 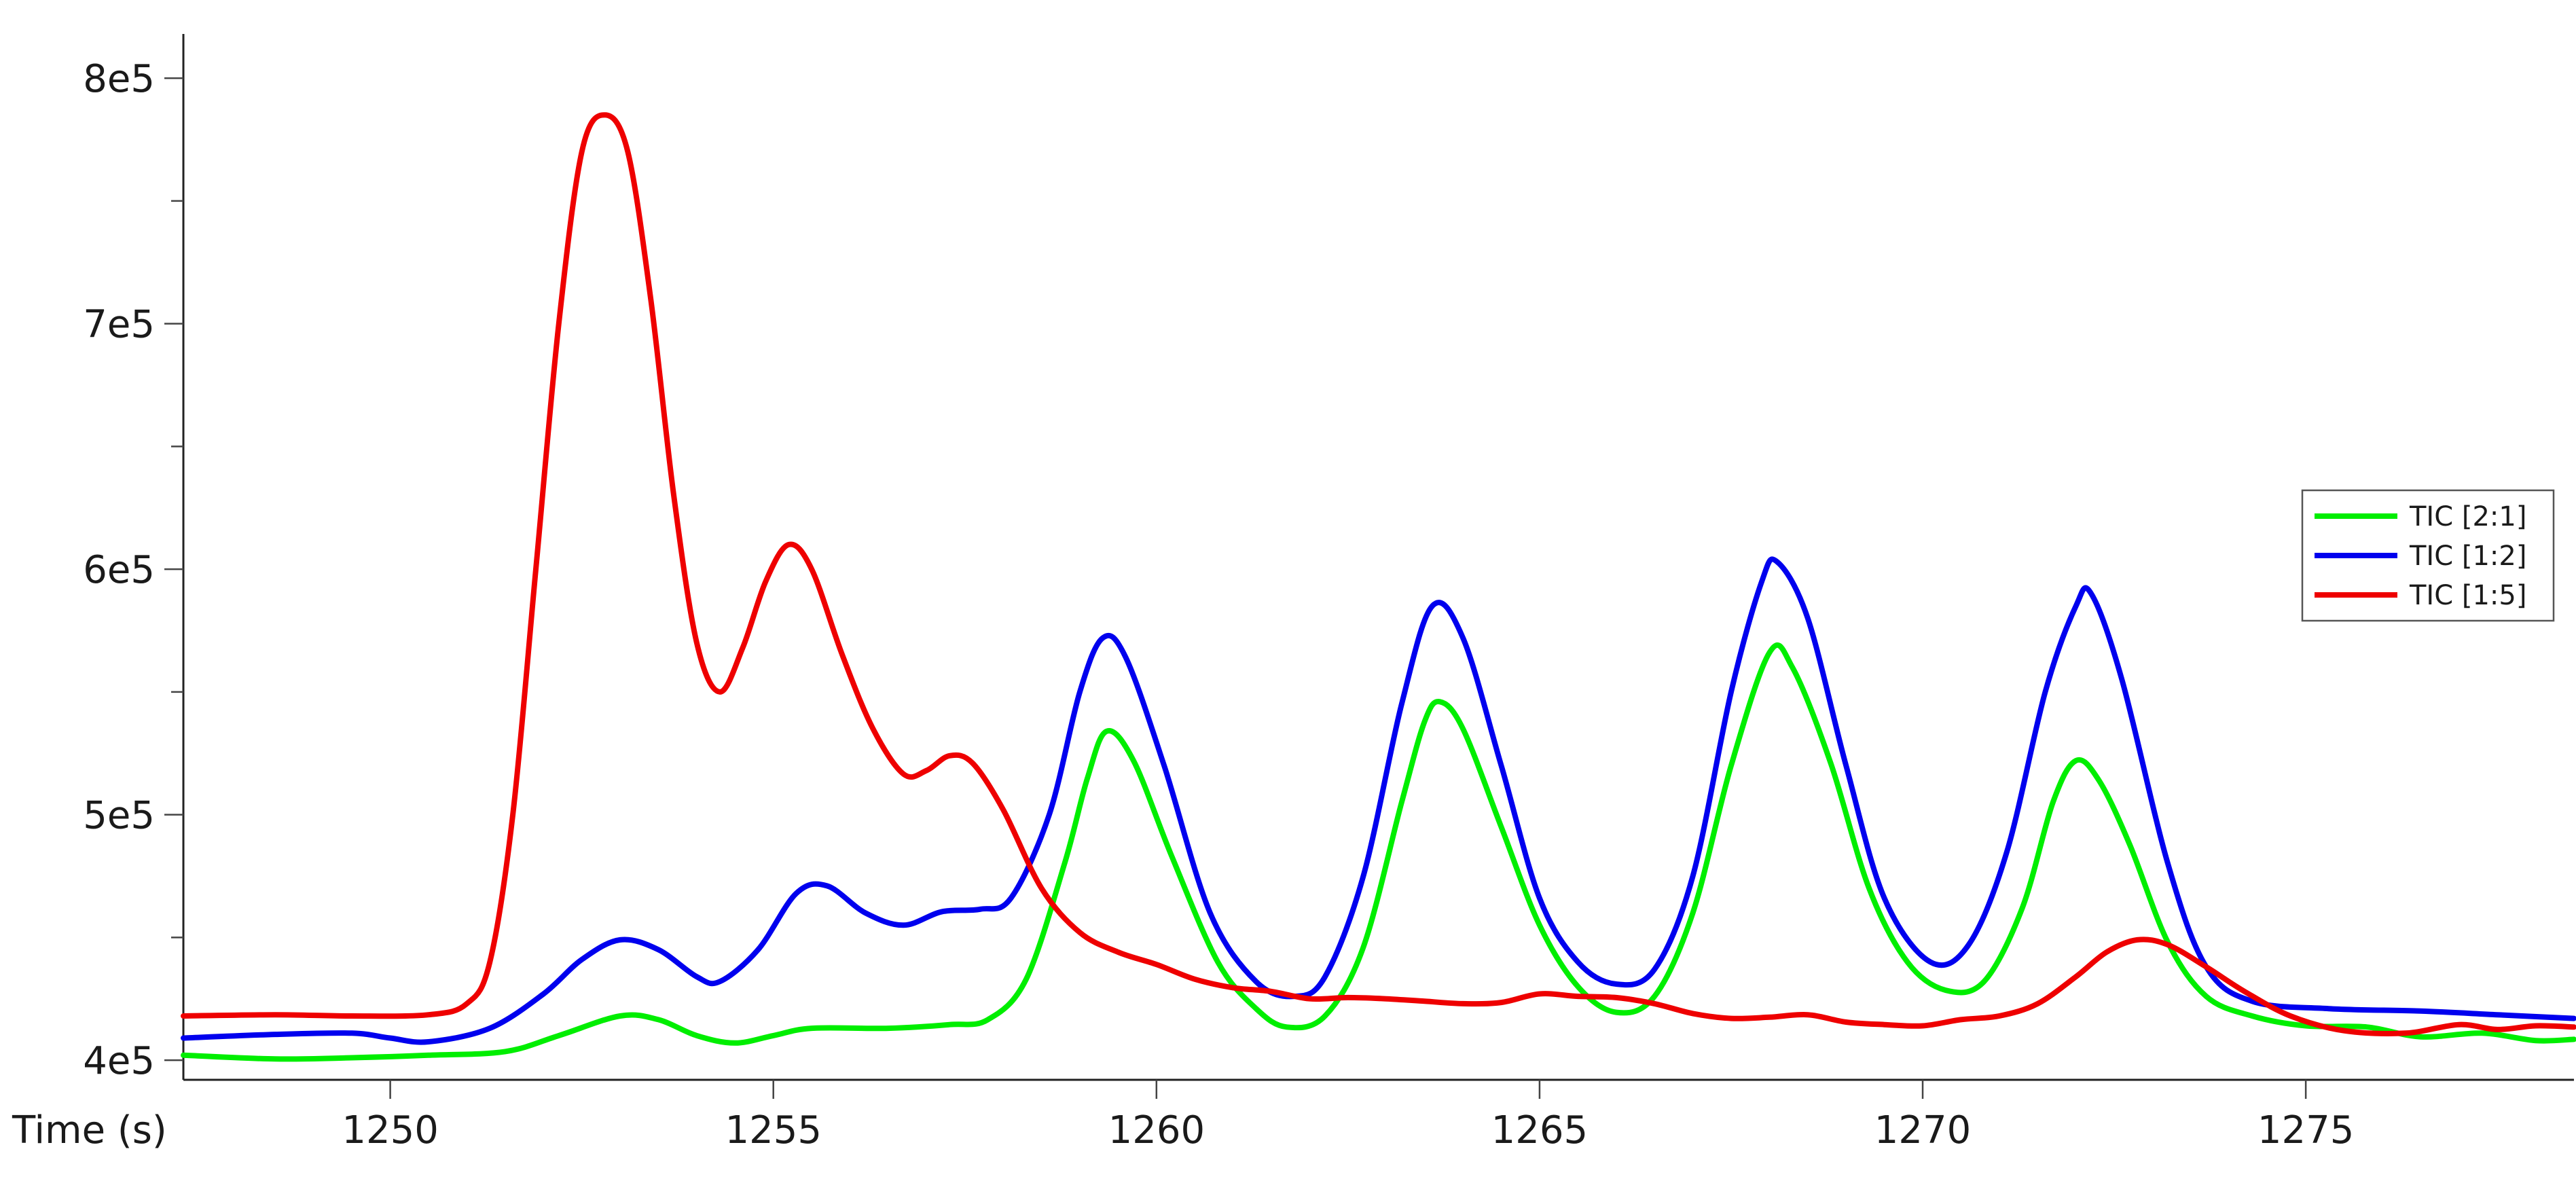 What do you see at coordinates (390, 1130) in the screenshot?
I see `x-tick-label: 1250` at bounding box center [390, 1130].